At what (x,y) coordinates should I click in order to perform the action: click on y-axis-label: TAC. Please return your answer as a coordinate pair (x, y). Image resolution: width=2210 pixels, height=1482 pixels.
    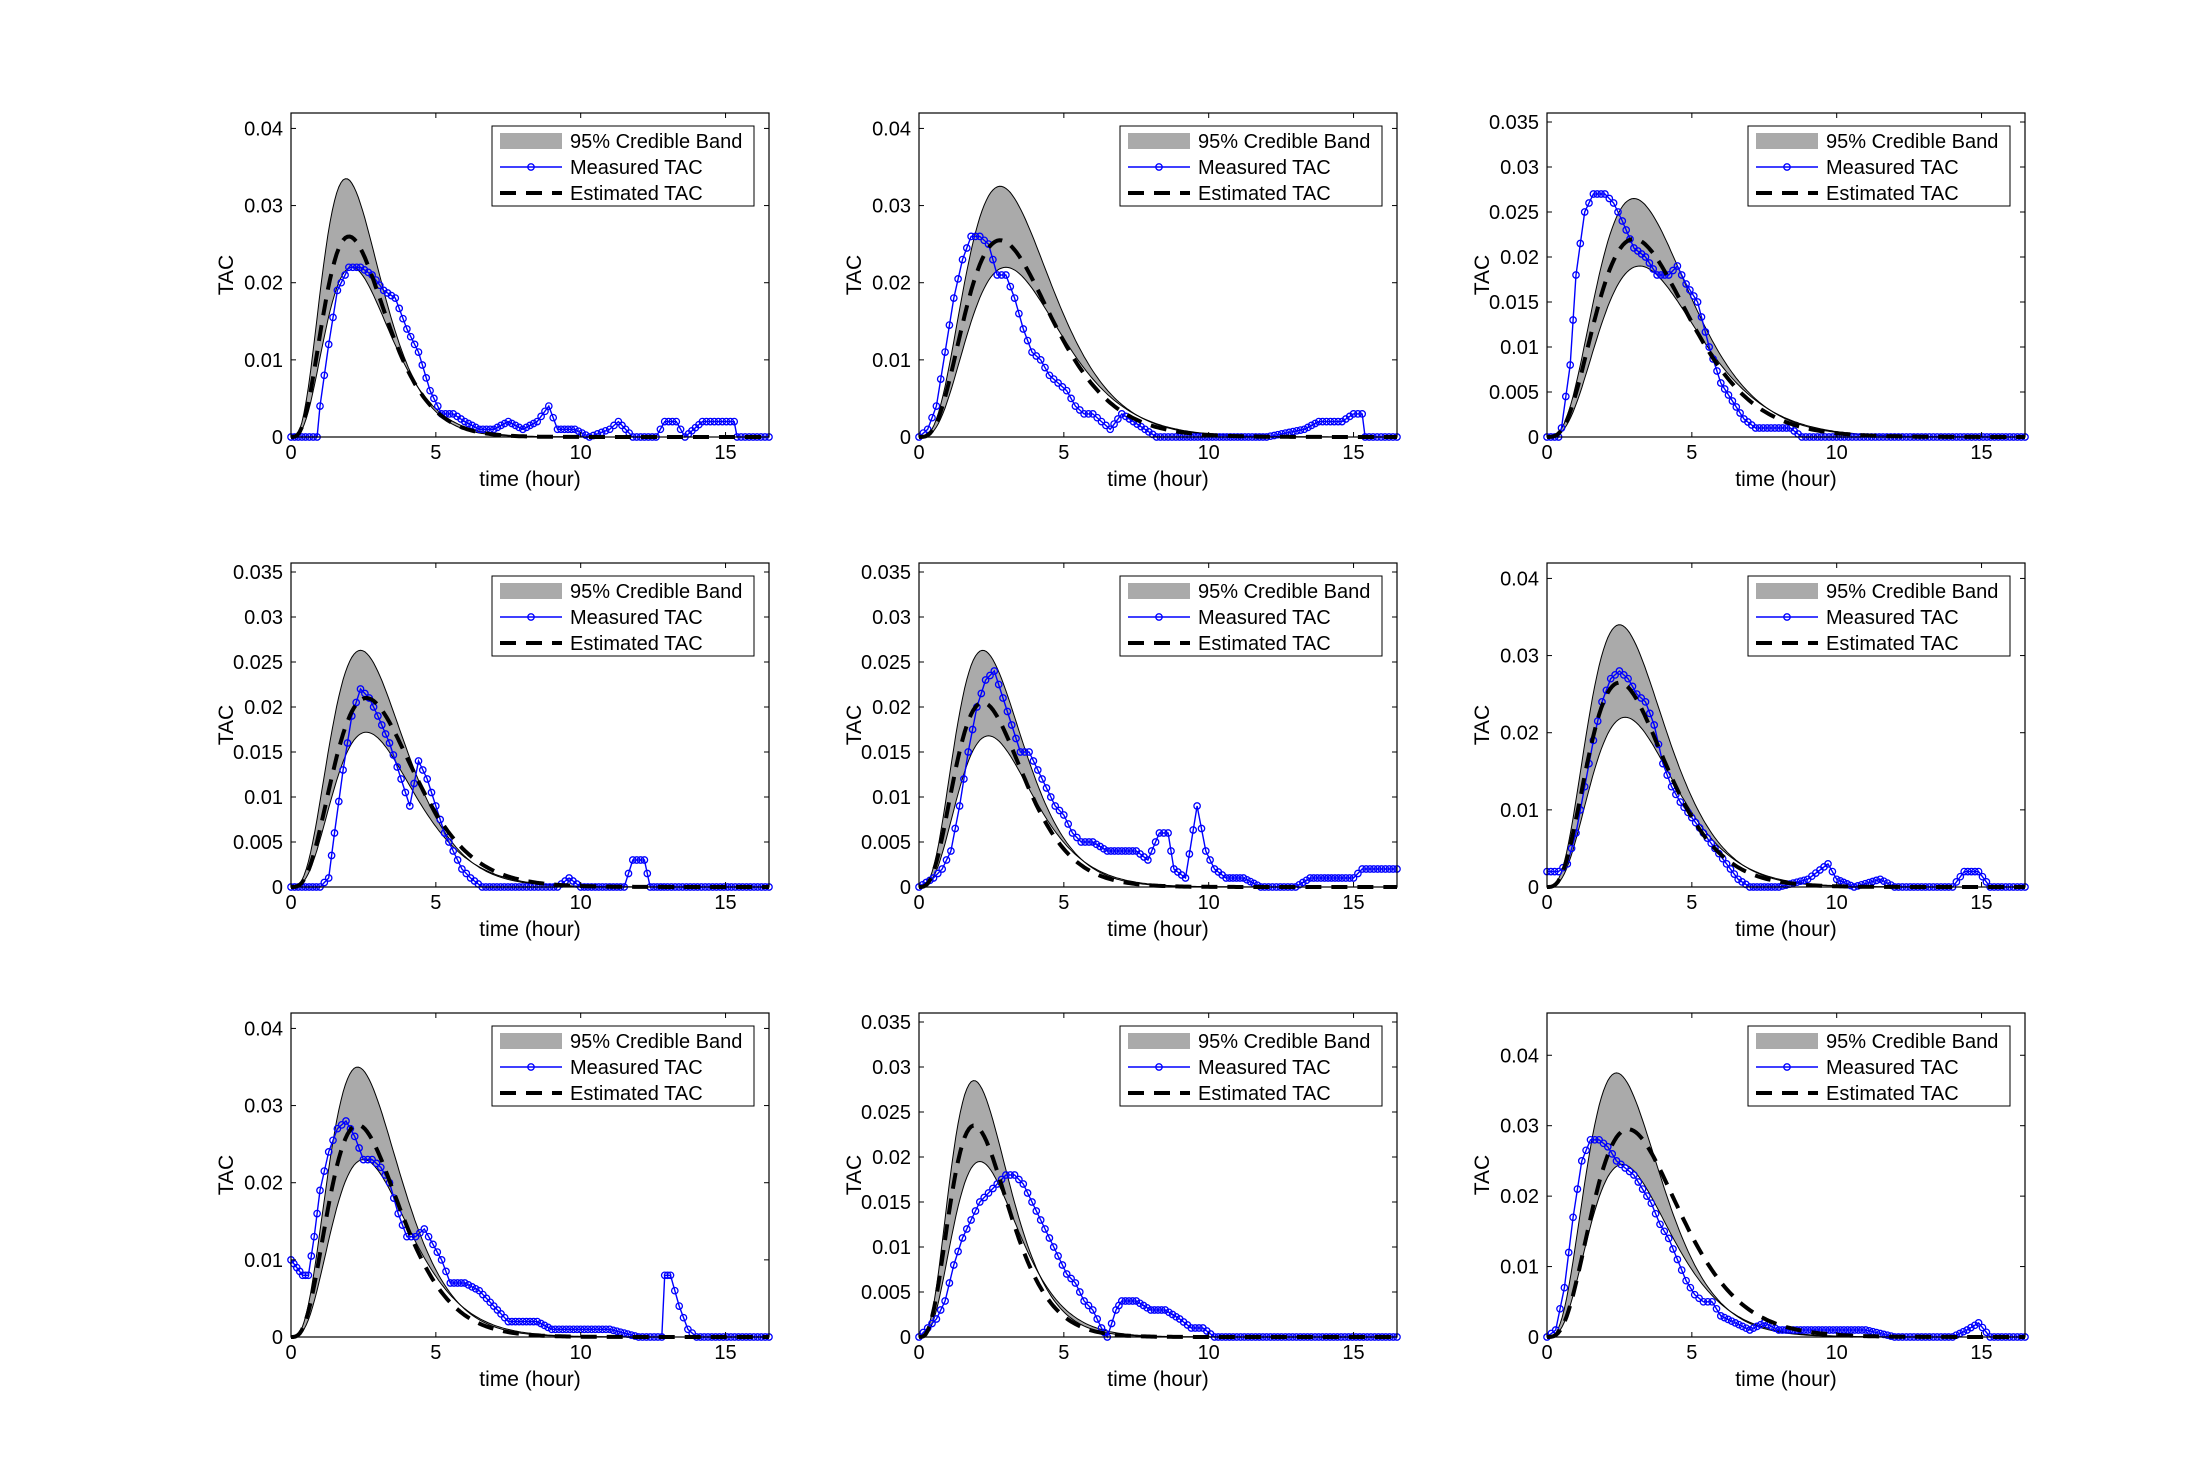
    Looking at the image, I should click on (854, 725).